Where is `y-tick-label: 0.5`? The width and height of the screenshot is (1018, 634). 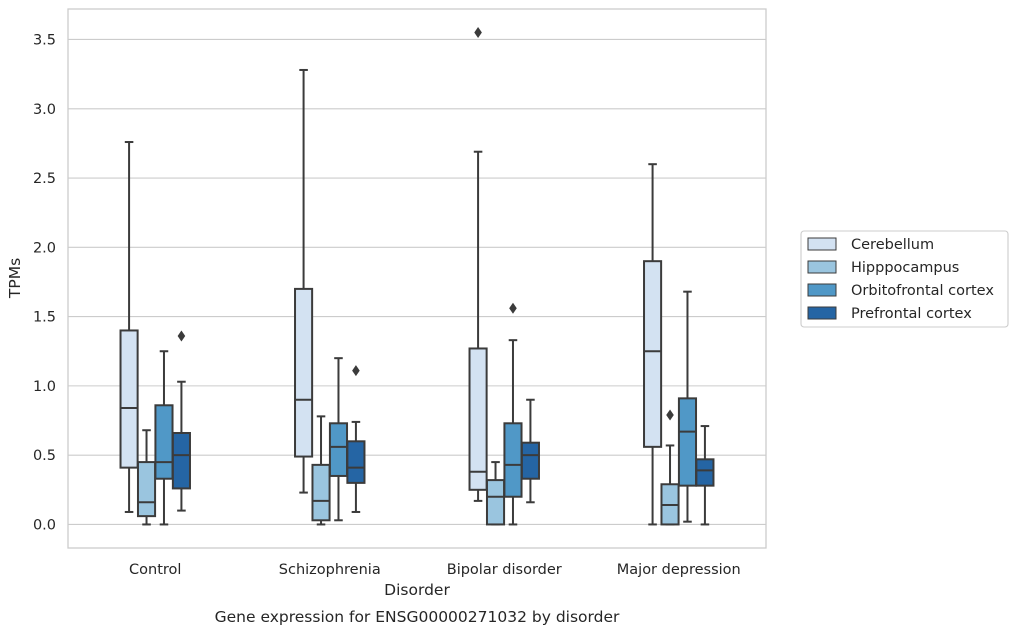 y-tick-label: 0.5 is located at coordinates (44, 456).